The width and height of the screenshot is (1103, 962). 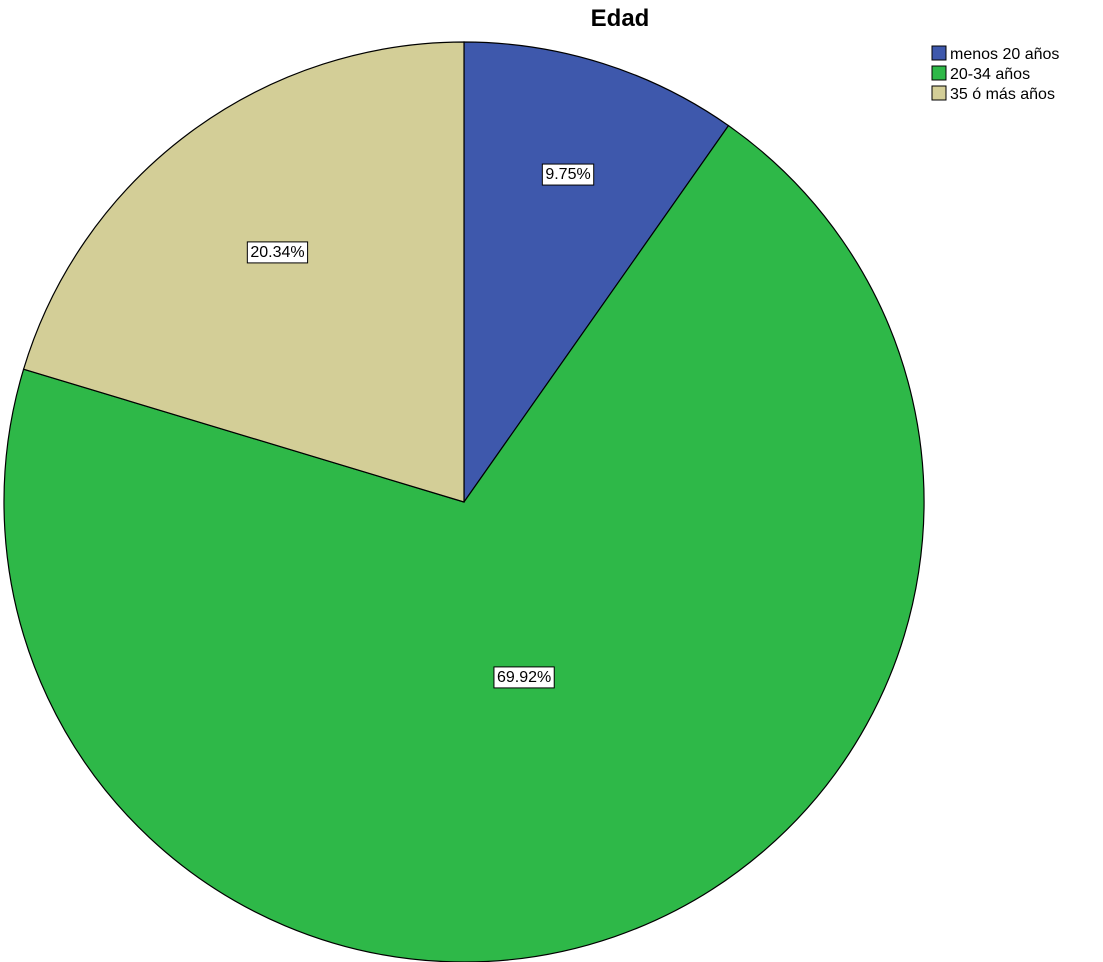 I want to click on chart-title: Edad, so click(x=620, y=18).